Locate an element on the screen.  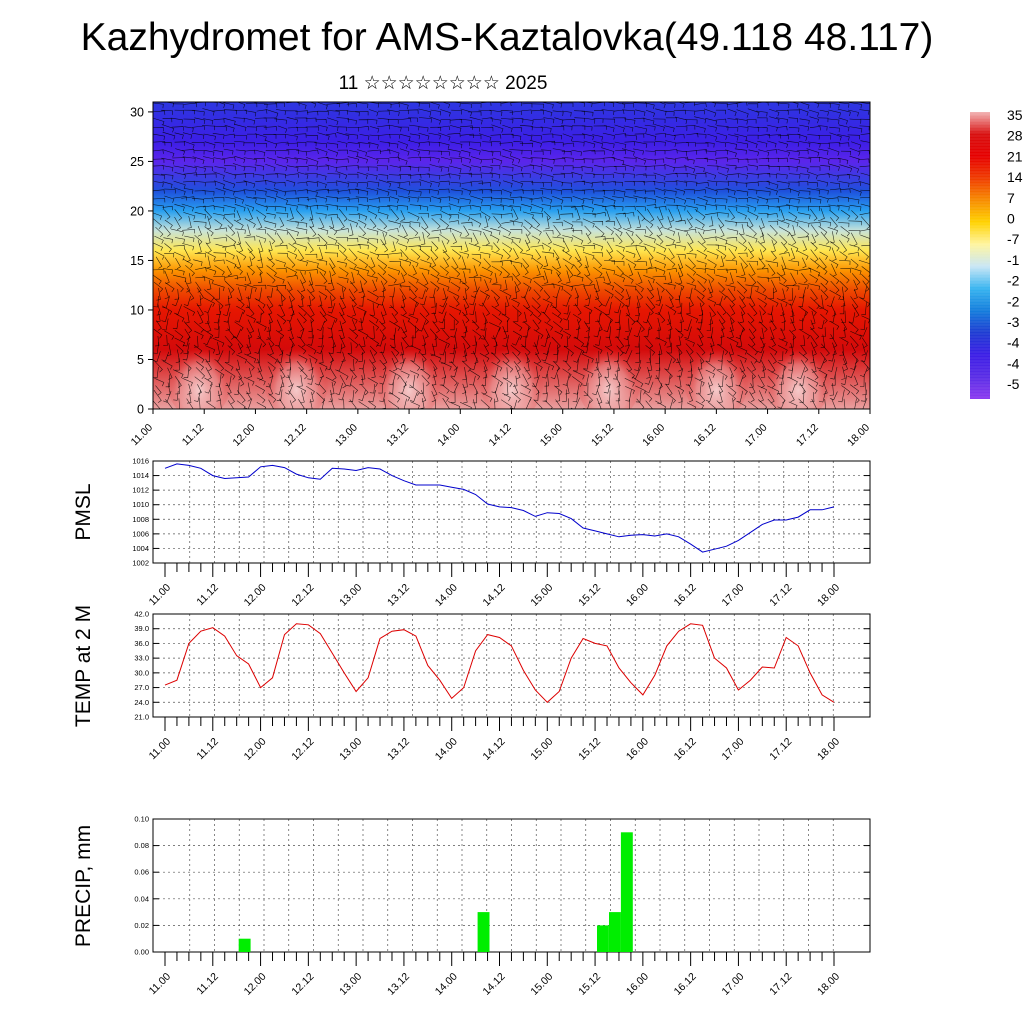
colorbar-label: 21 is located at coordinates (1015, 156).